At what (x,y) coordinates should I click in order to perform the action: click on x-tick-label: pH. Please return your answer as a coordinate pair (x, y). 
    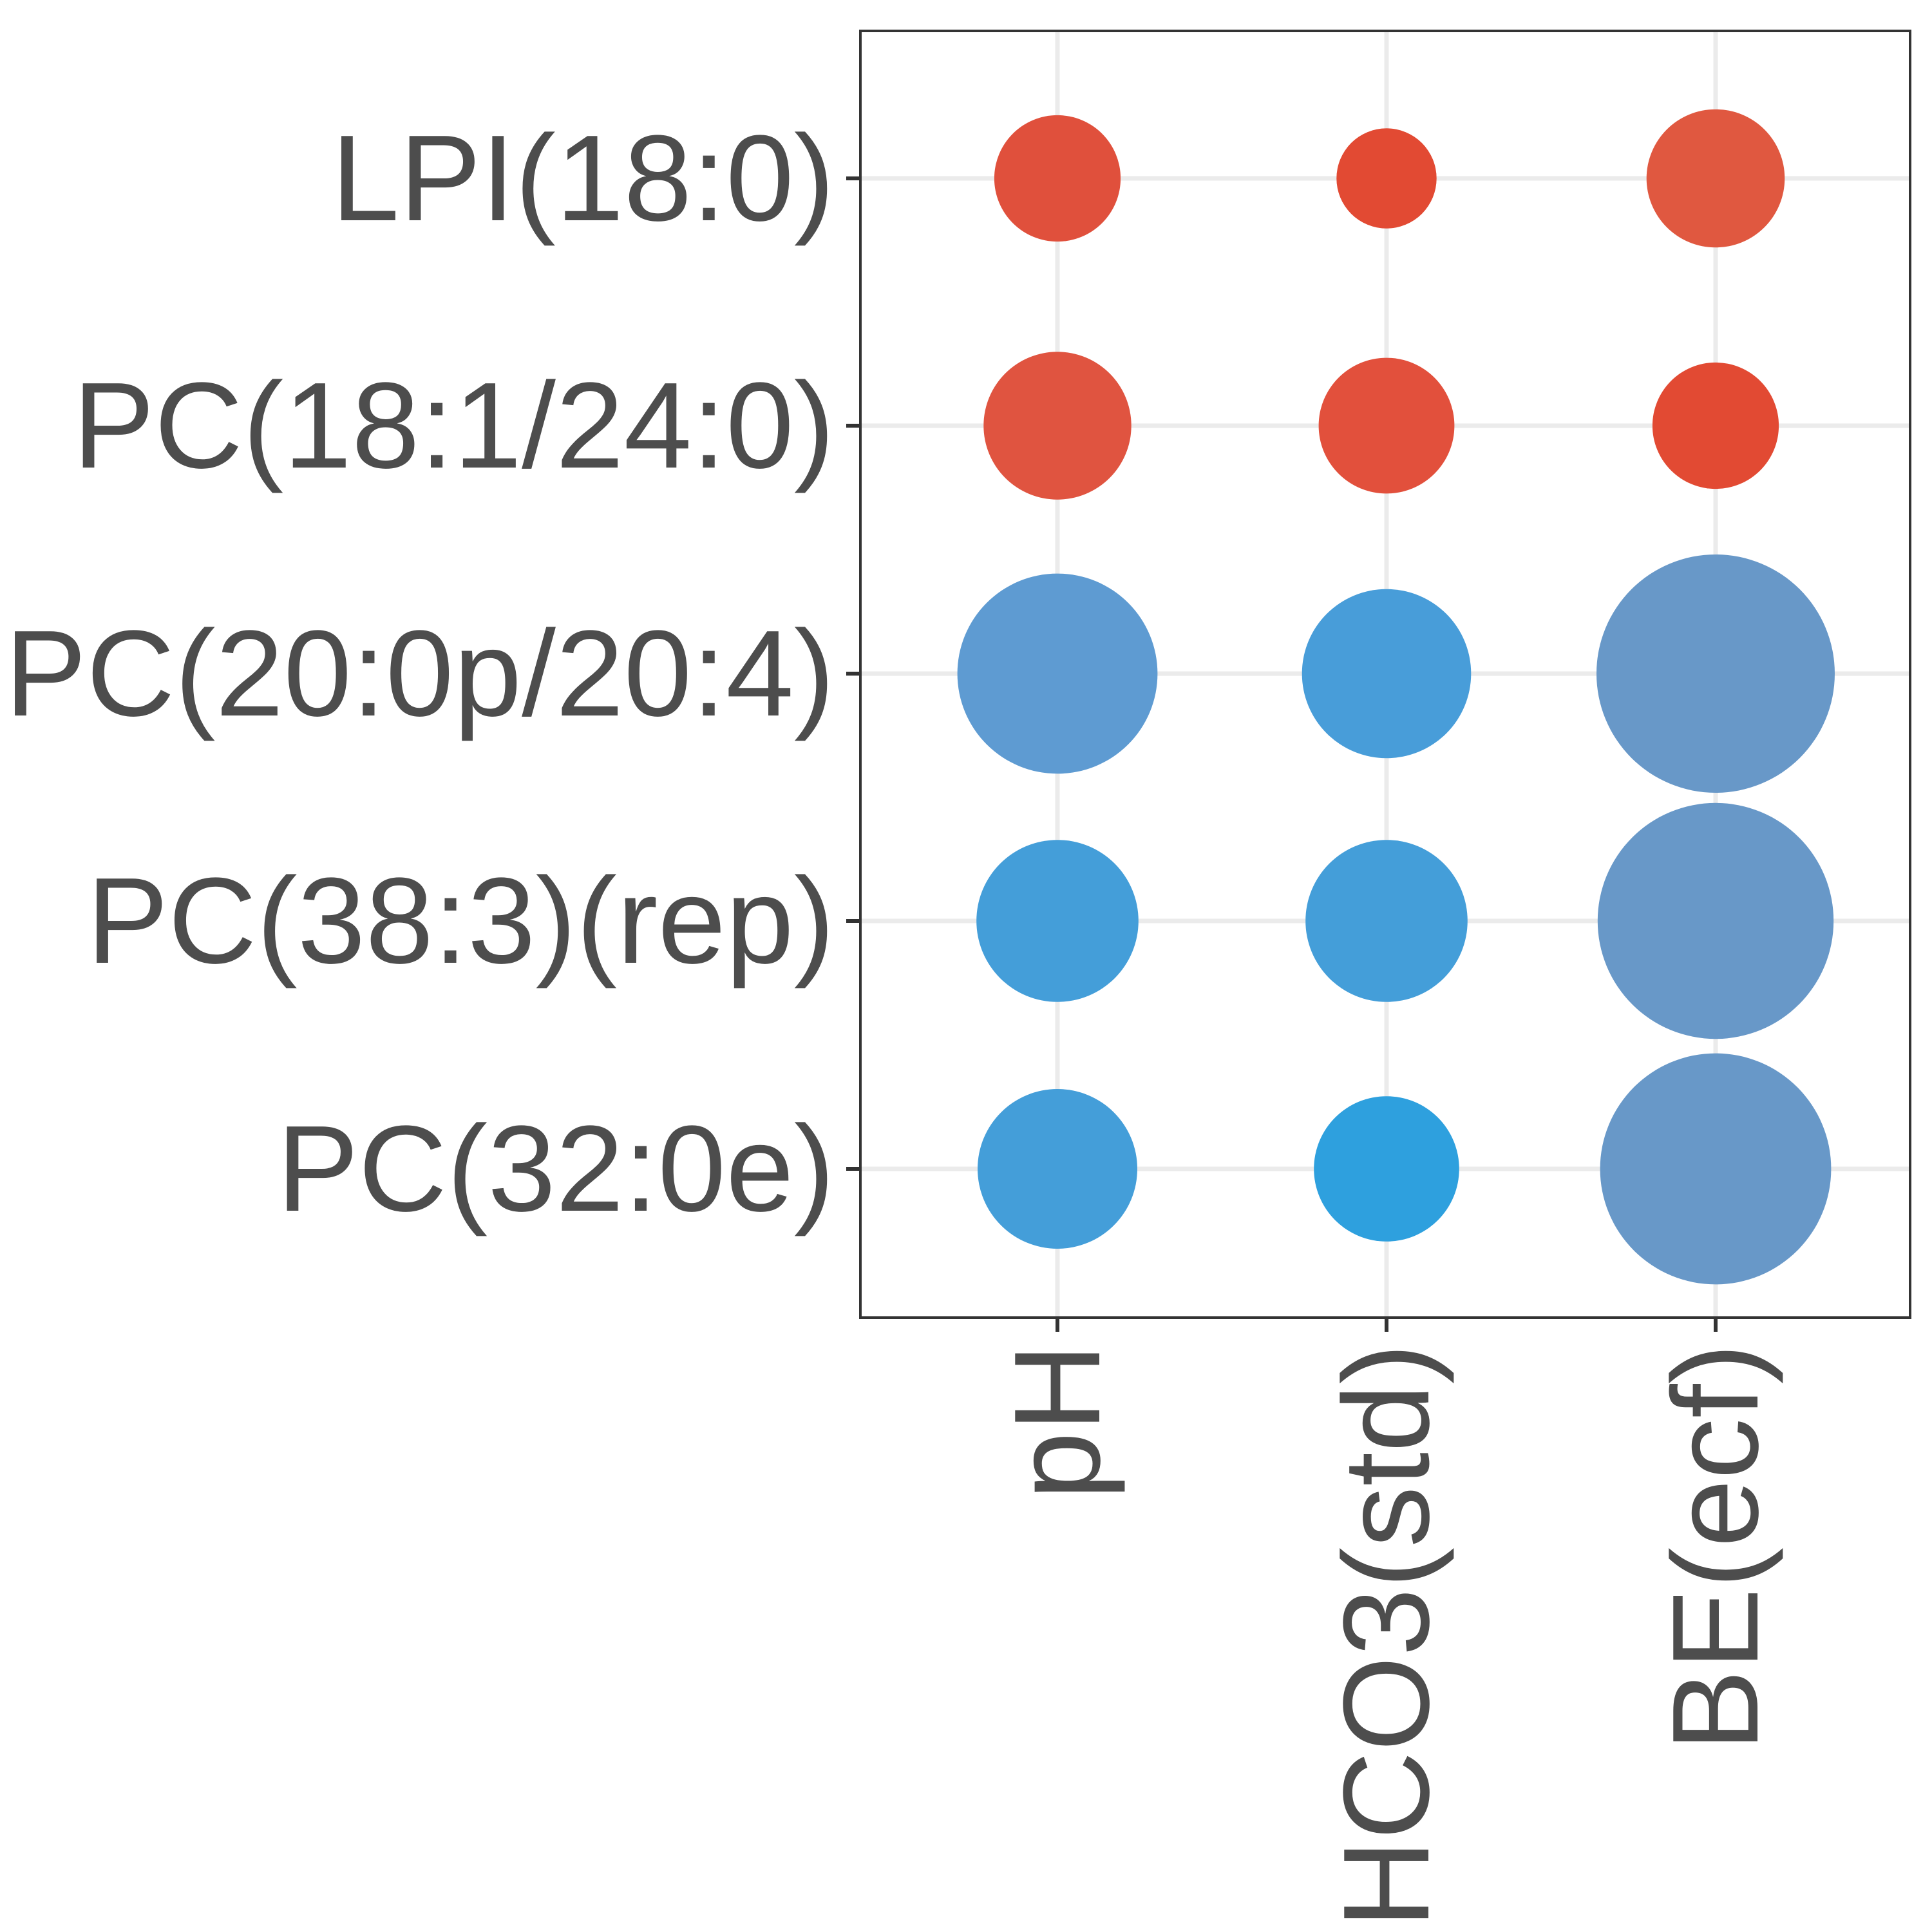
    Looking at the image, I should click on (1058, 1421).